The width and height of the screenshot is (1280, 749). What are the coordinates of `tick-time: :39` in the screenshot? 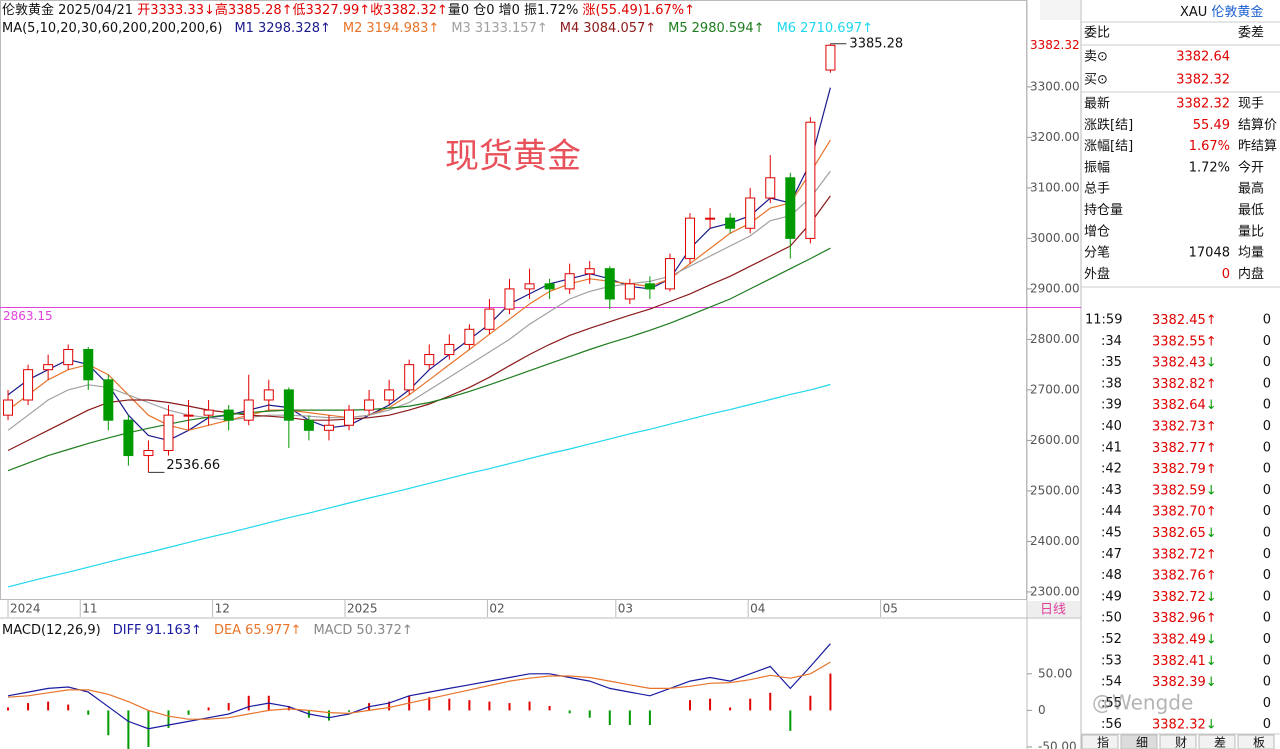 It's located at (1111, 405).